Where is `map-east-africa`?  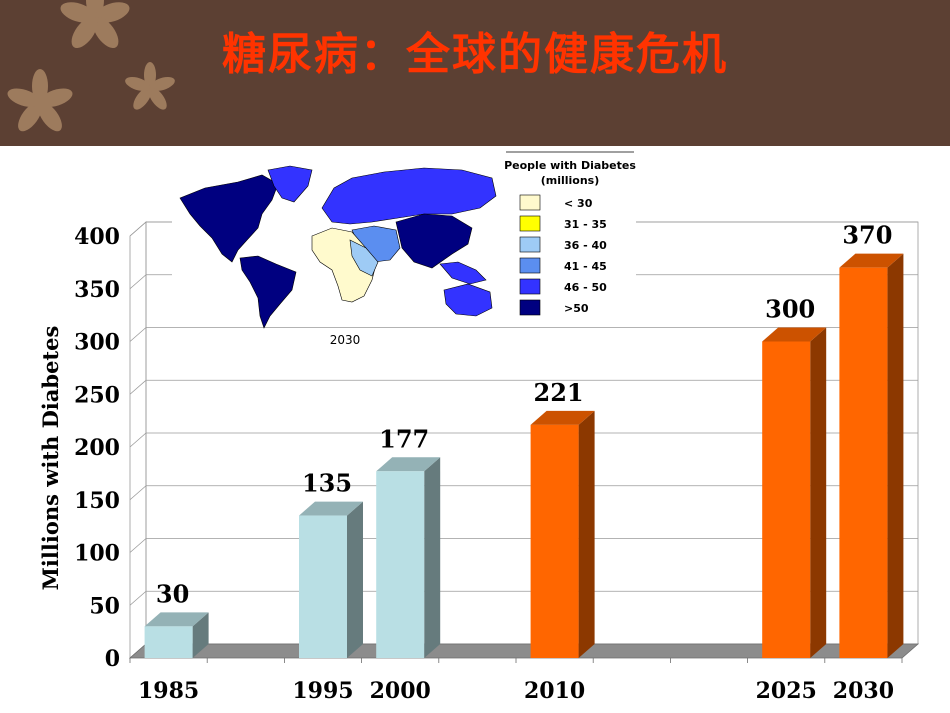
map-east-africa is located at coordinates (364, 258).